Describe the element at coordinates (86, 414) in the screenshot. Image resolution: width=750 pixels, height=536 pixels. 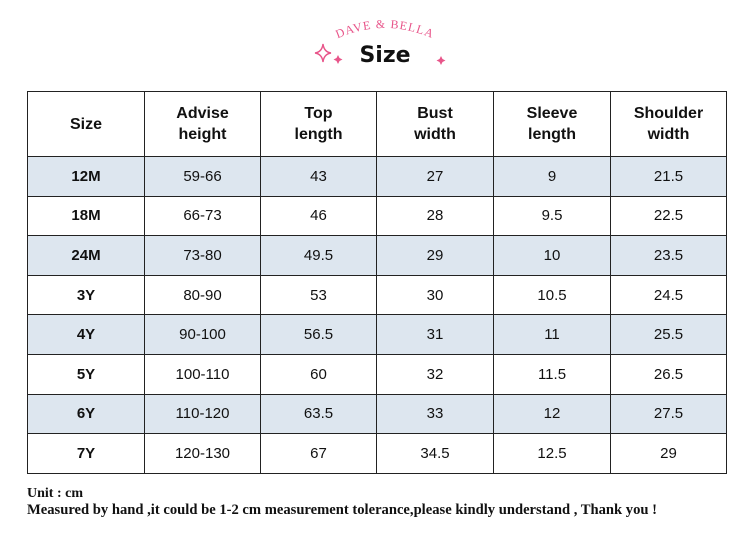
I see `row-label: 6Y` at that location.